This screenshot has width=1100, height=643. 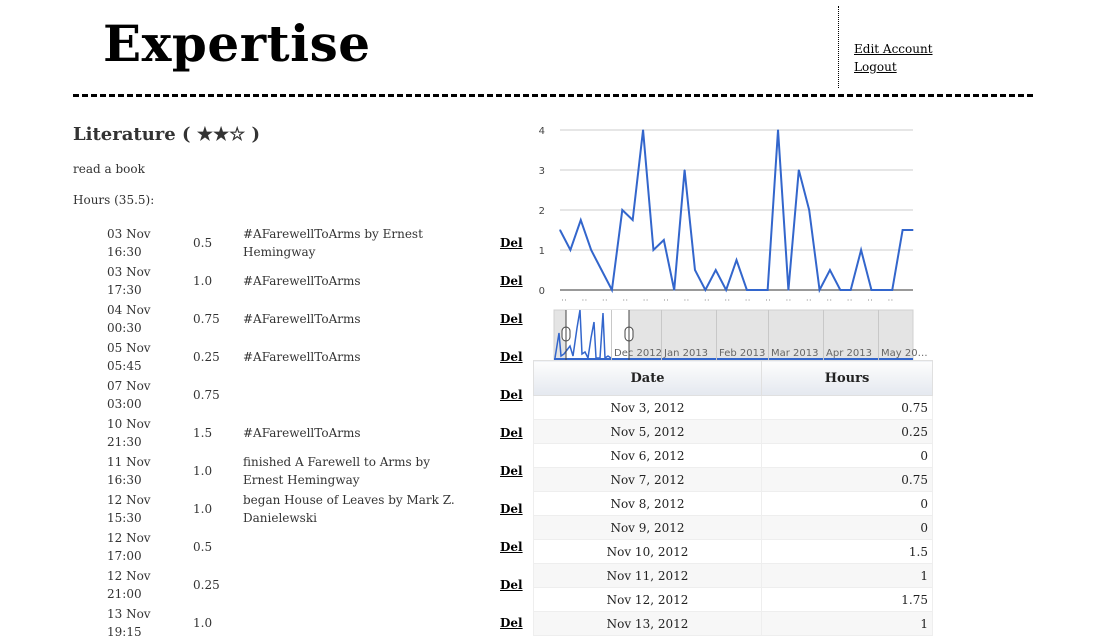 I want to click on table-row: Nov 5, 2012 0.25, so click(x=733, y=431).